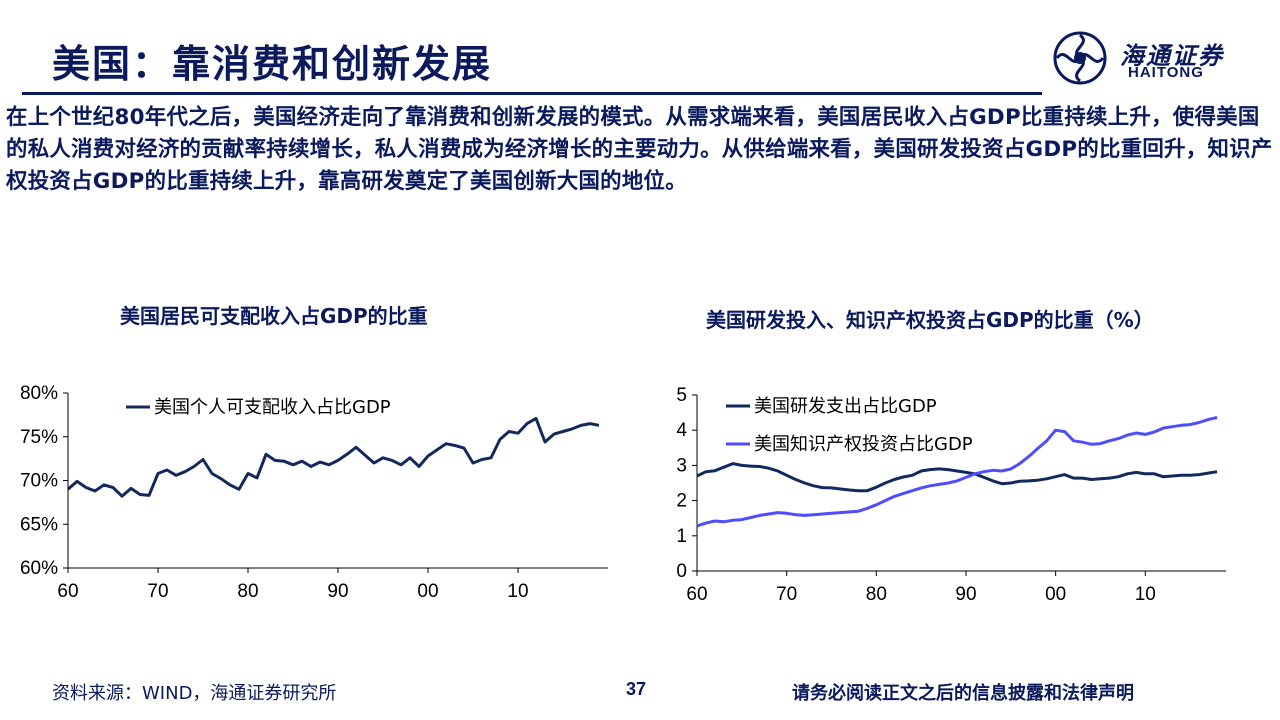 The height and width of the screenshot is (720, 1280). What do you see at coordinates (930, 320) in the screenshot?
I see `chart2-title: 美国研发投入、知识产权投资占GDP的比重（%）` at bounding box center [930, 320].